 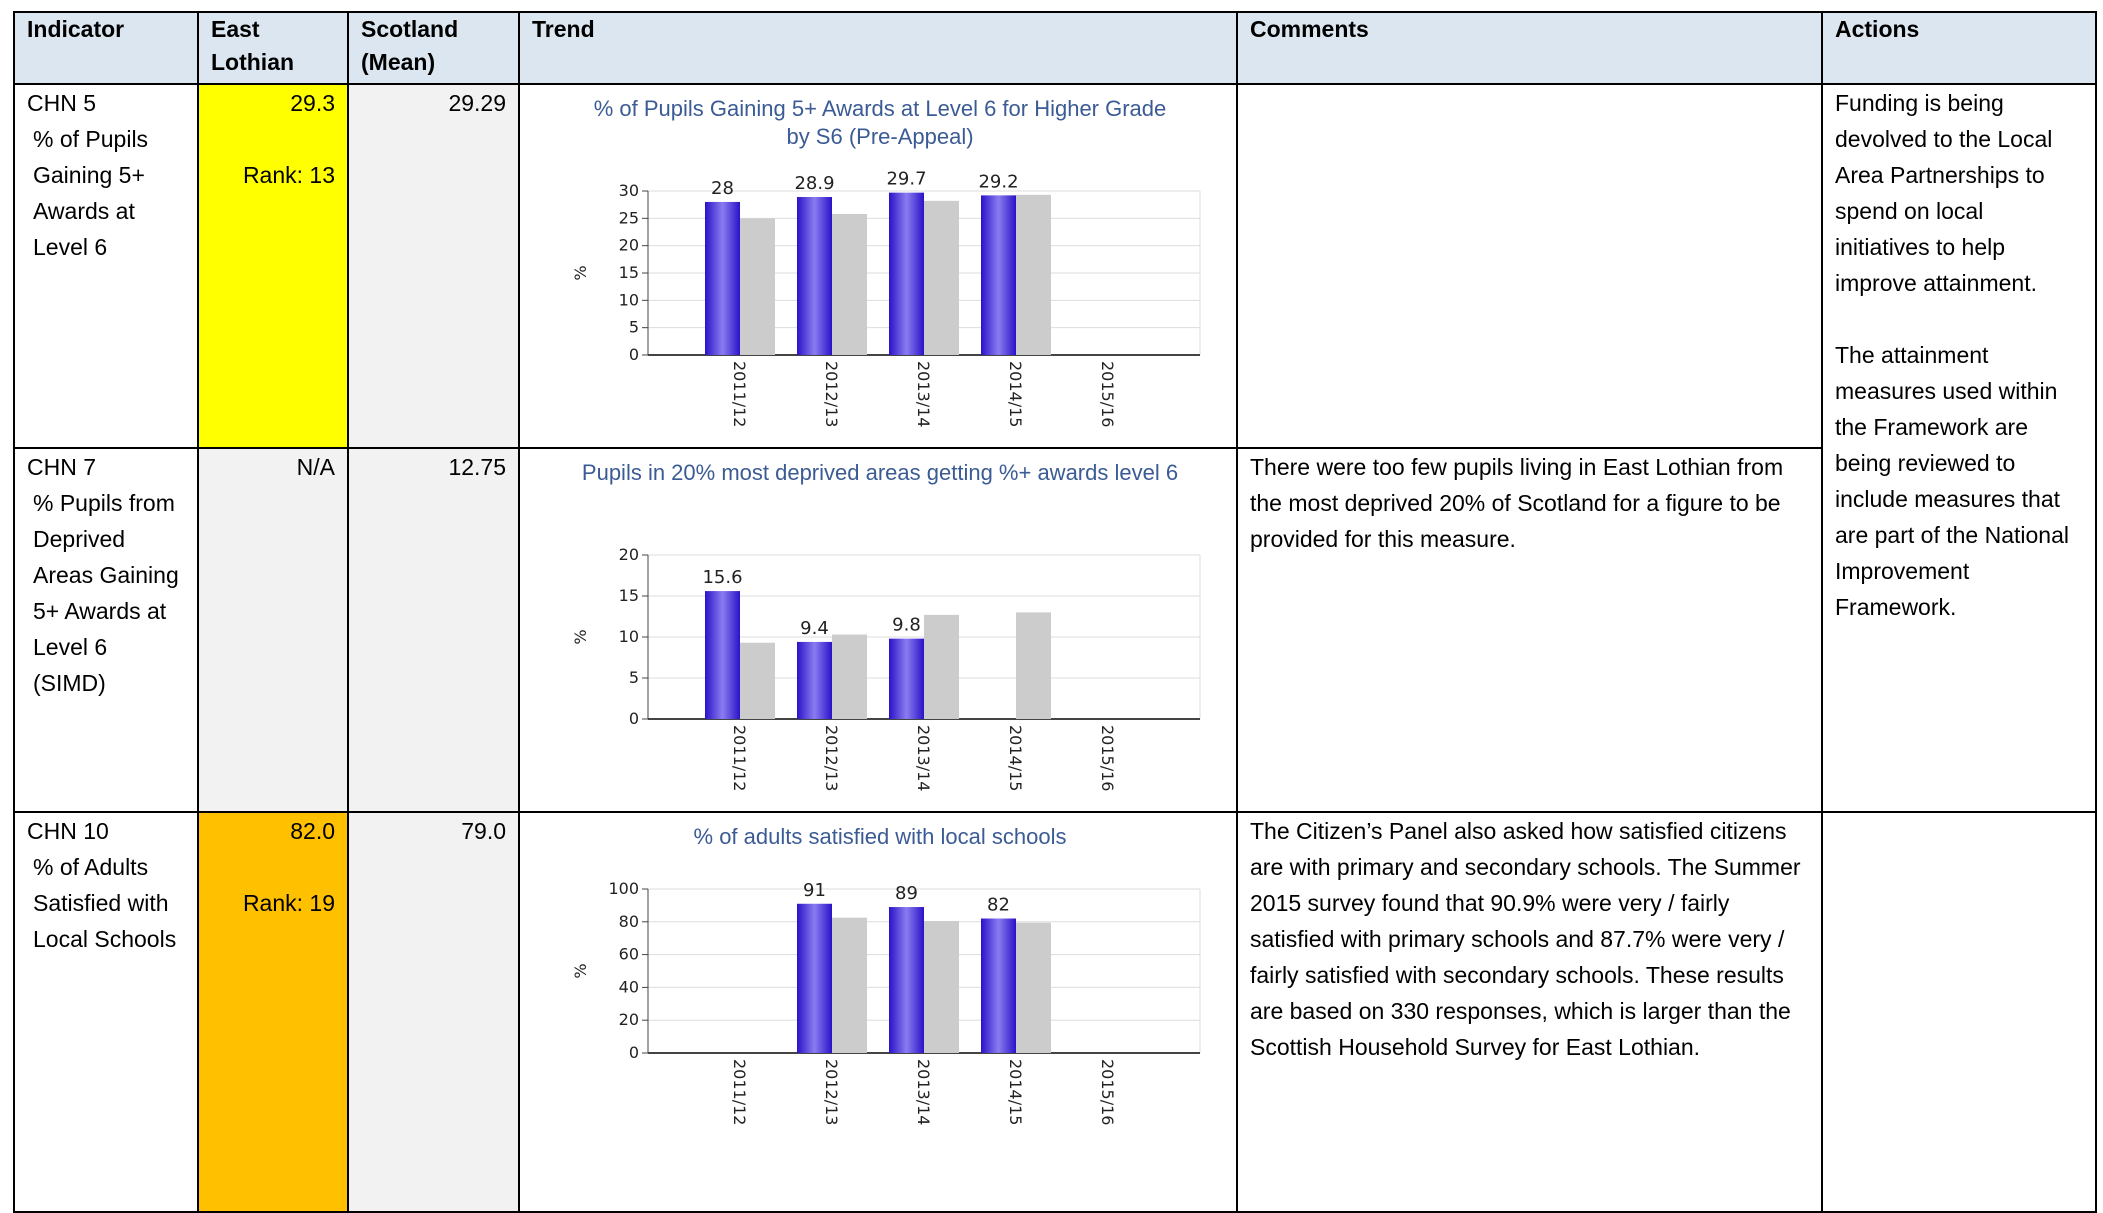 I want to click on scotland-cell: 29.29, so click(x=433, y=266).